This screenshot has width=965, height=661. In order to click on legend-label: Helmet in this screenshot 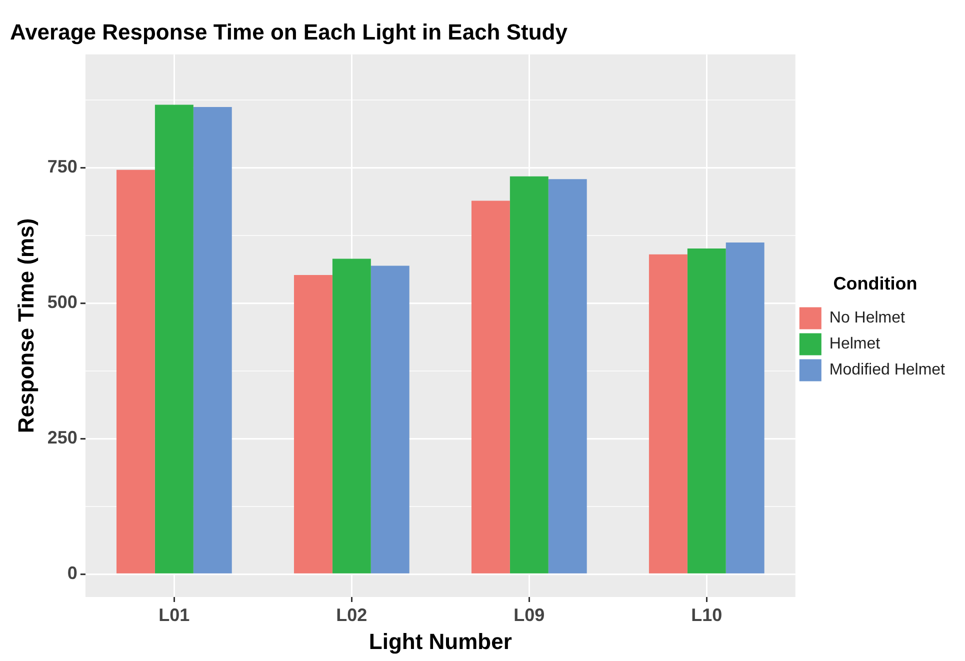, I will do `click(855, 344)`.